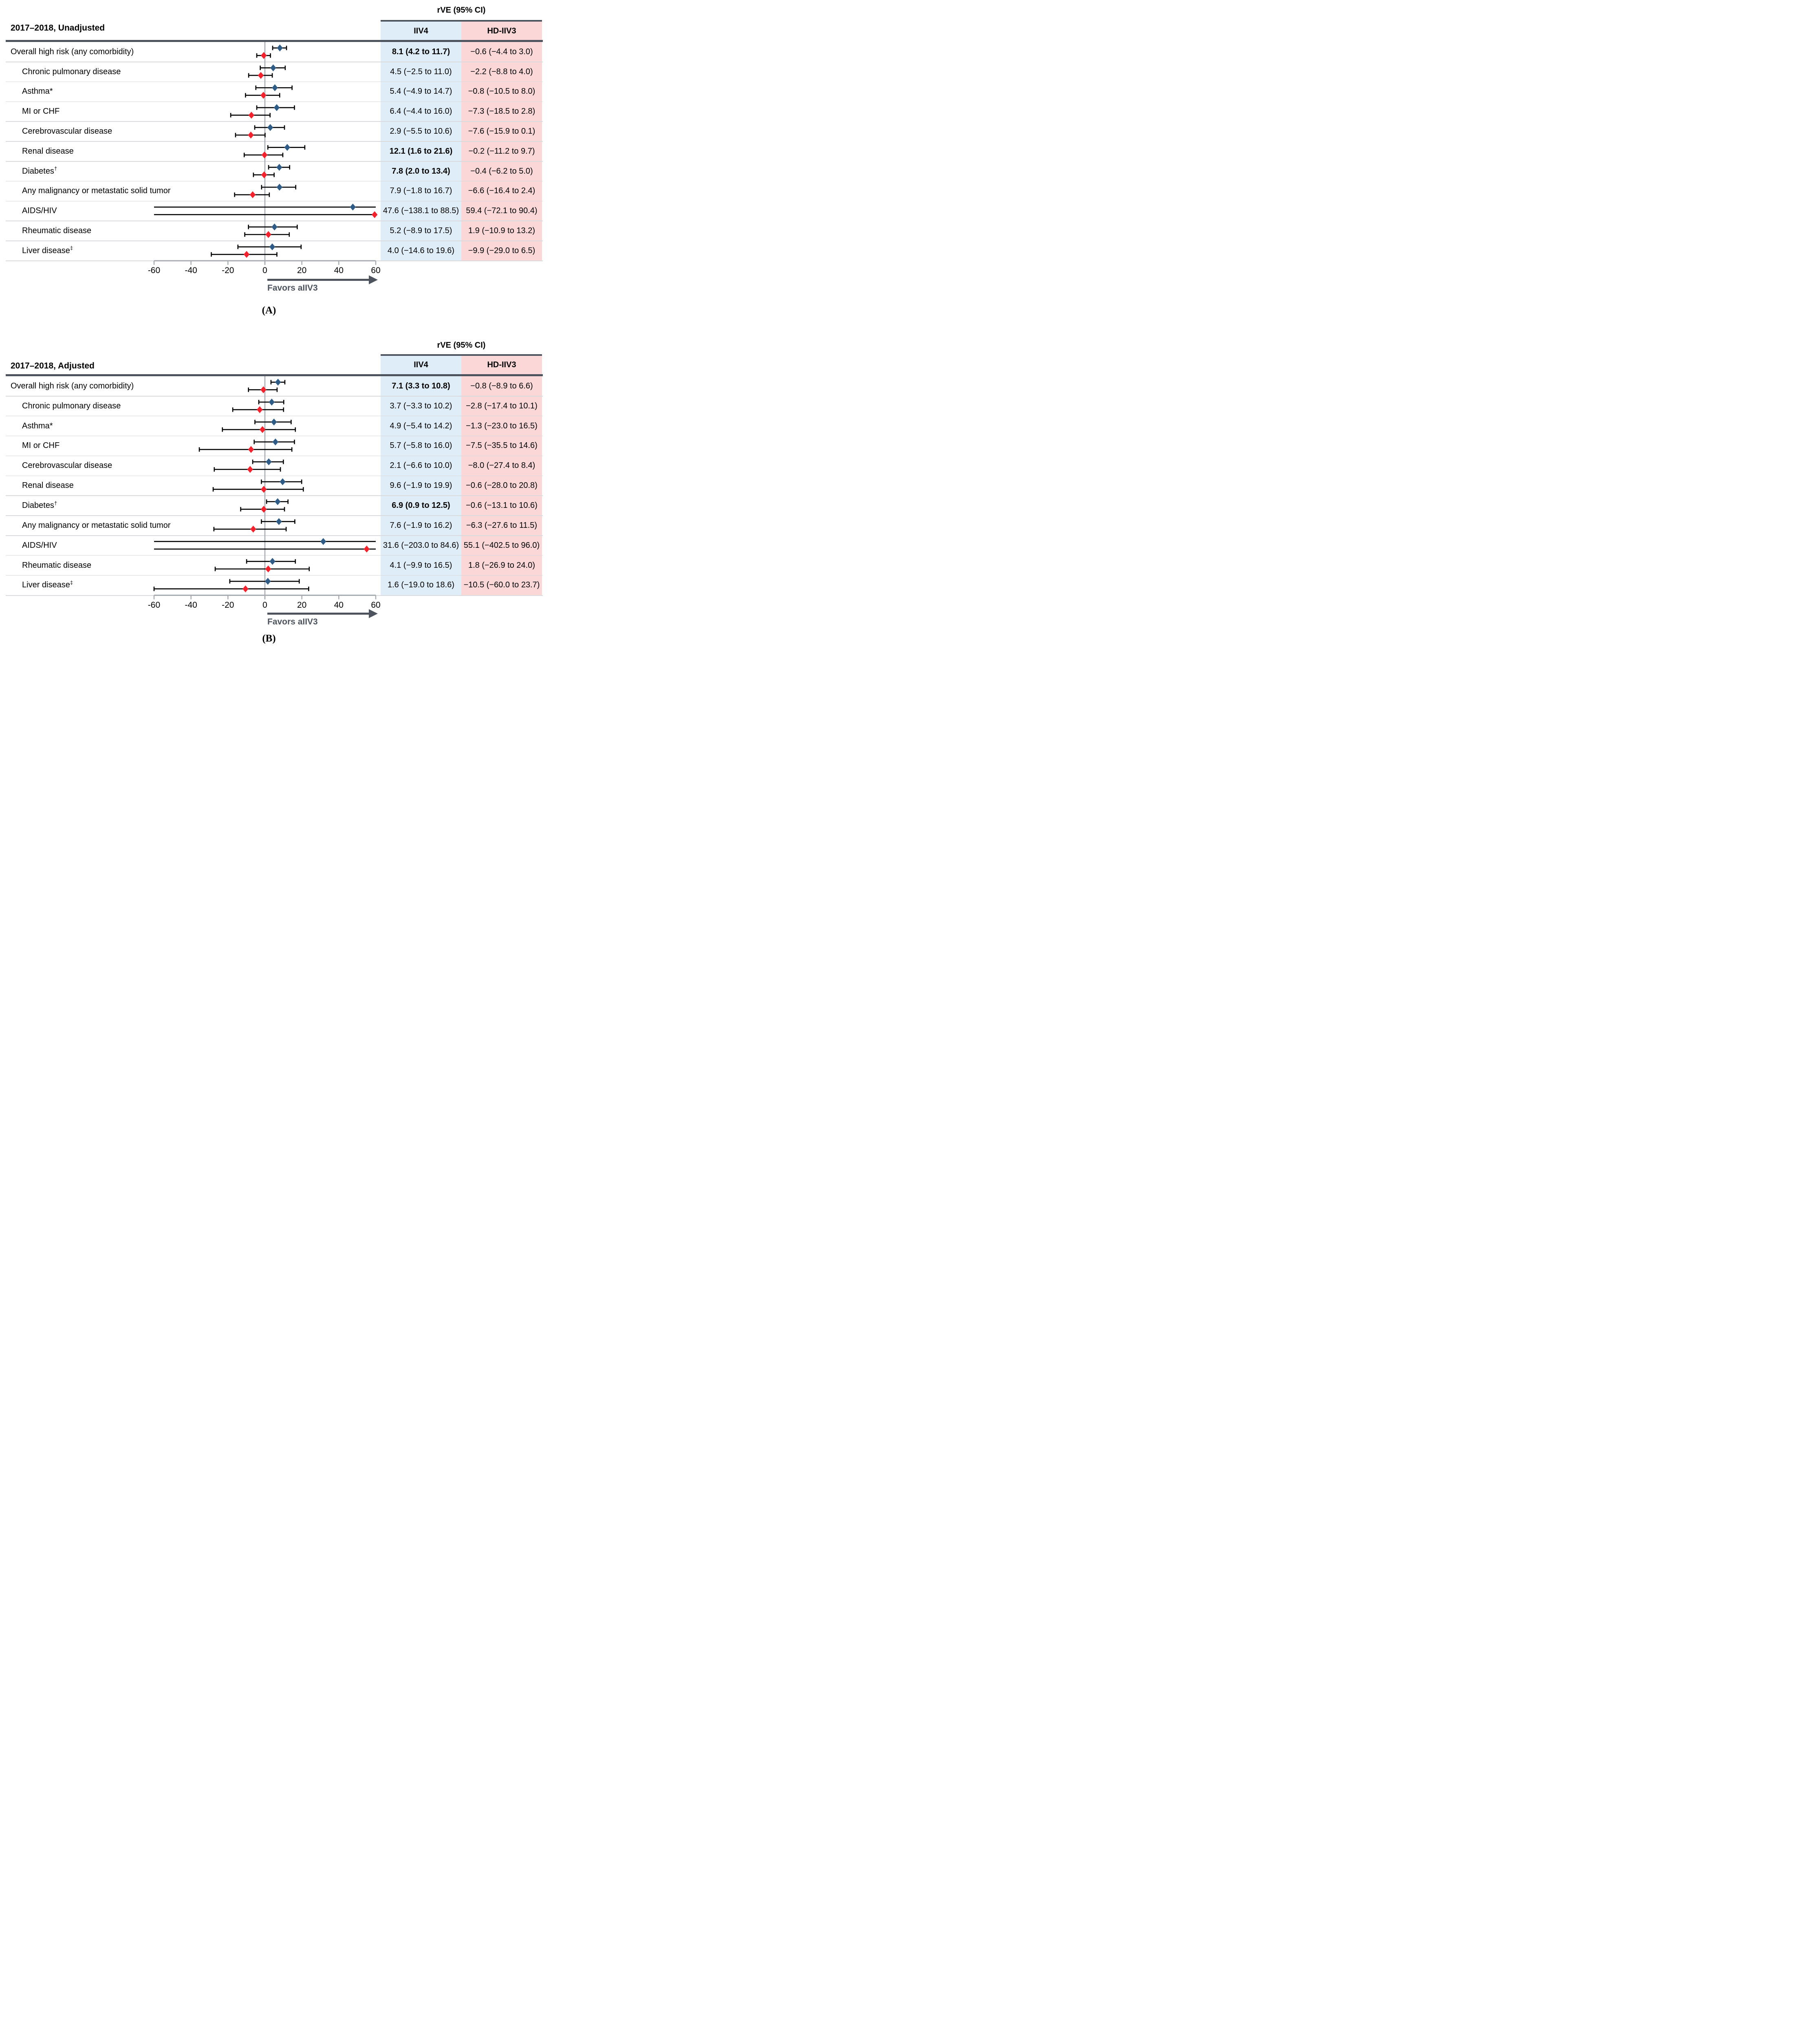  Describe the element at coordinates (421, 406) in the screenshot. I see `iiv4-value-cell: 3.7 (−3.3 to 10.2)` at that location.